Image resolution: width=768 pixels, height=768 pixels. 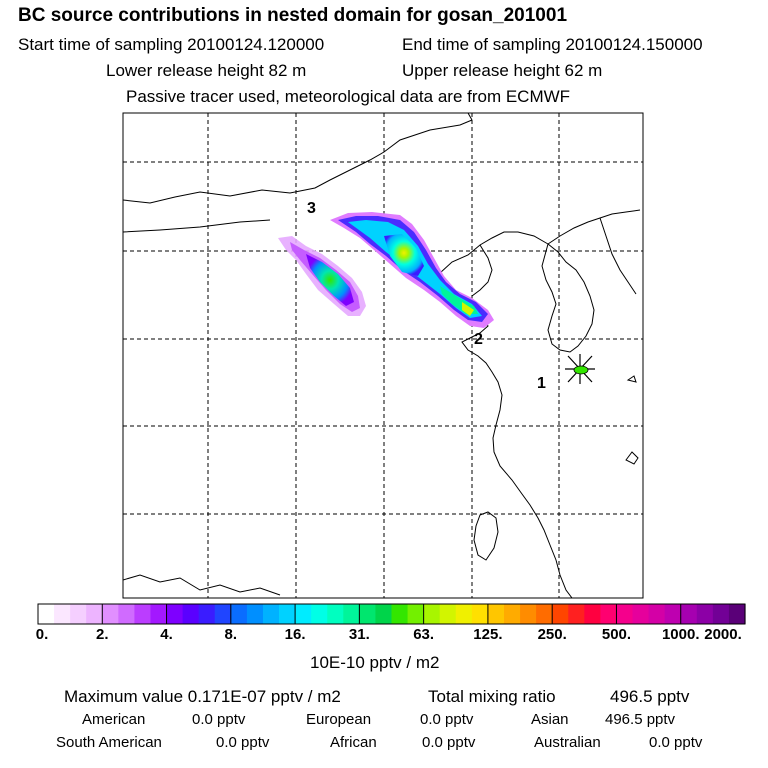 I want to click on colorbar-tick-label: 0., so click(x=42, y=634).